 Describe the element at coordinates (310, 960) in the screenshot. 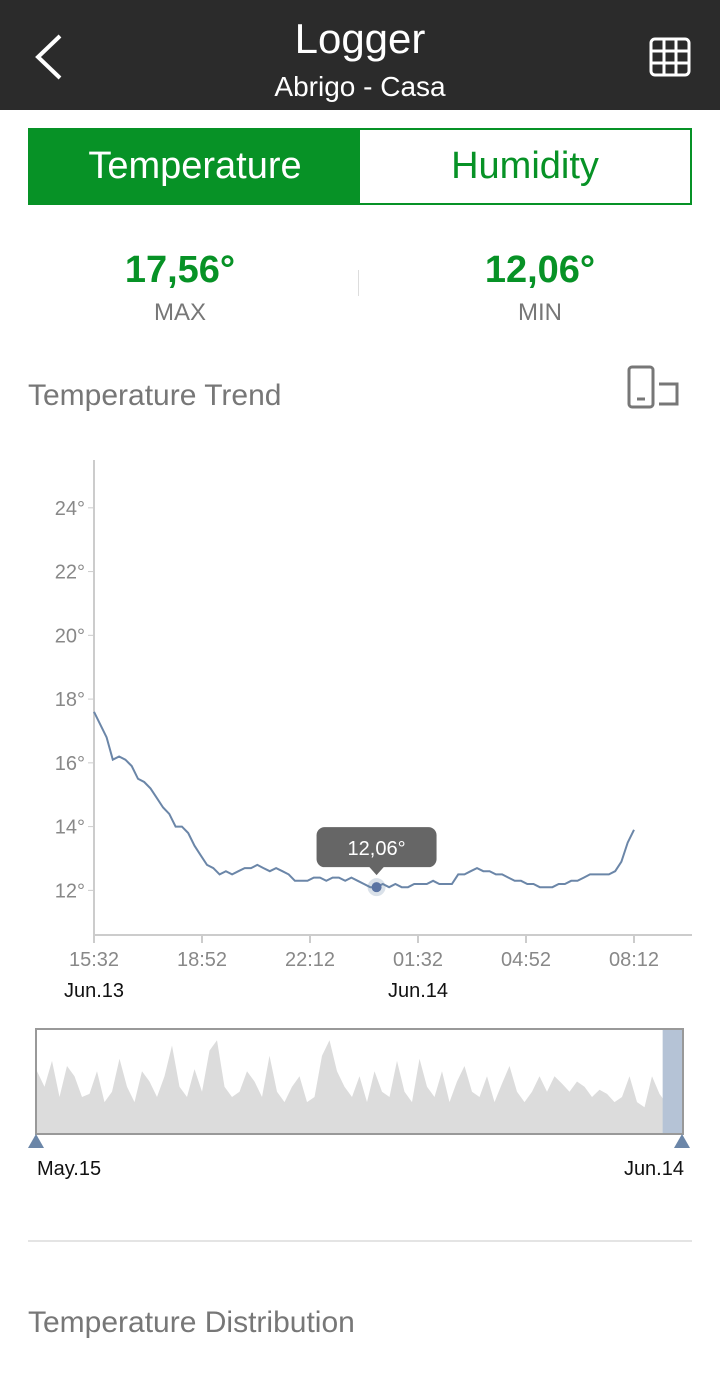

I see `x-tick-label: 22:12` at that location.